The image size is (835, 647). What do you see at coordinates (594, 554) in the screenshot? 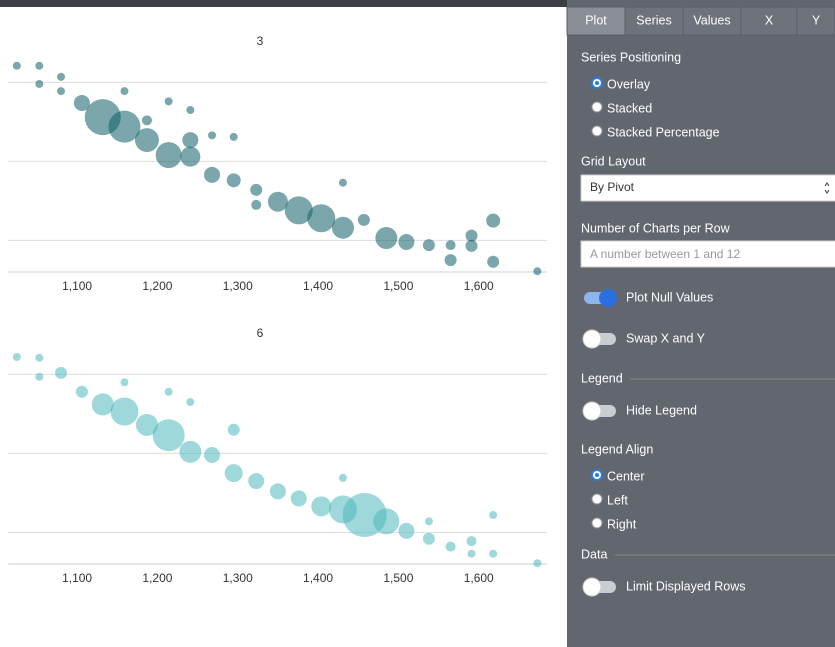
I see `section-label: Data` at bounding box center [594, 554].